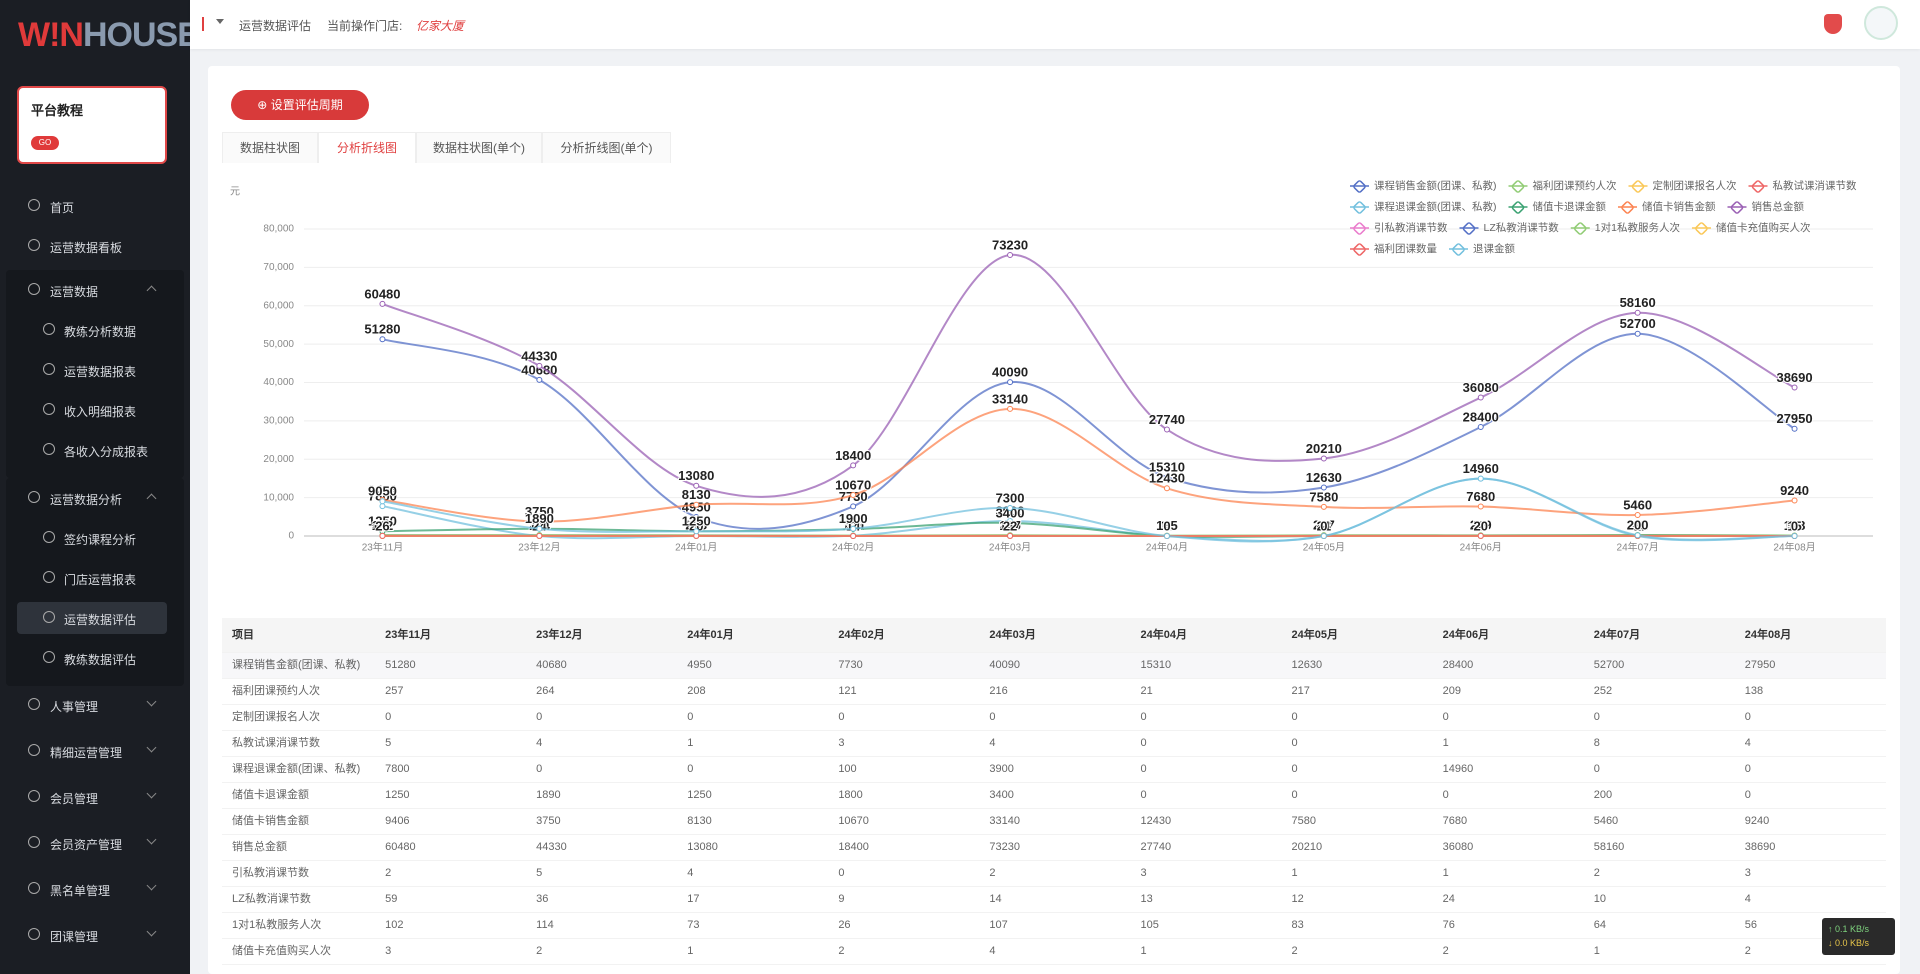  I want to click on store-name: 亿家大厦, so click(440, 26).